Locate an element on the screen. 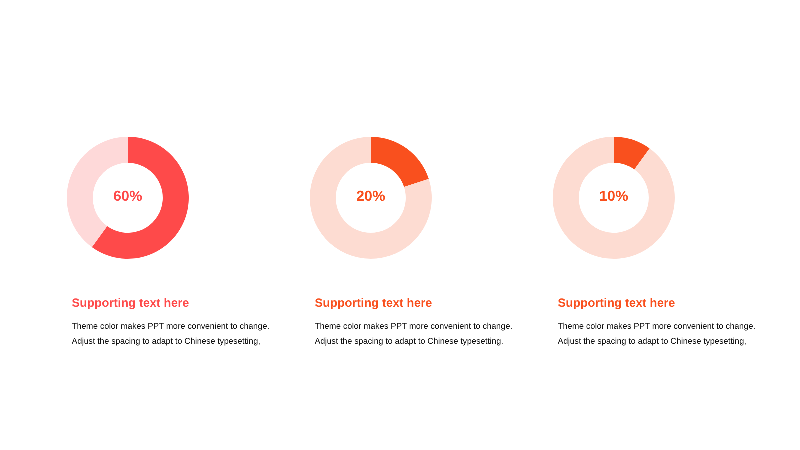 This screenshot has width=800, height=450. text: Adjust the spacing to adapt to Chinese typesetting. is located at coordinates (409, 341).